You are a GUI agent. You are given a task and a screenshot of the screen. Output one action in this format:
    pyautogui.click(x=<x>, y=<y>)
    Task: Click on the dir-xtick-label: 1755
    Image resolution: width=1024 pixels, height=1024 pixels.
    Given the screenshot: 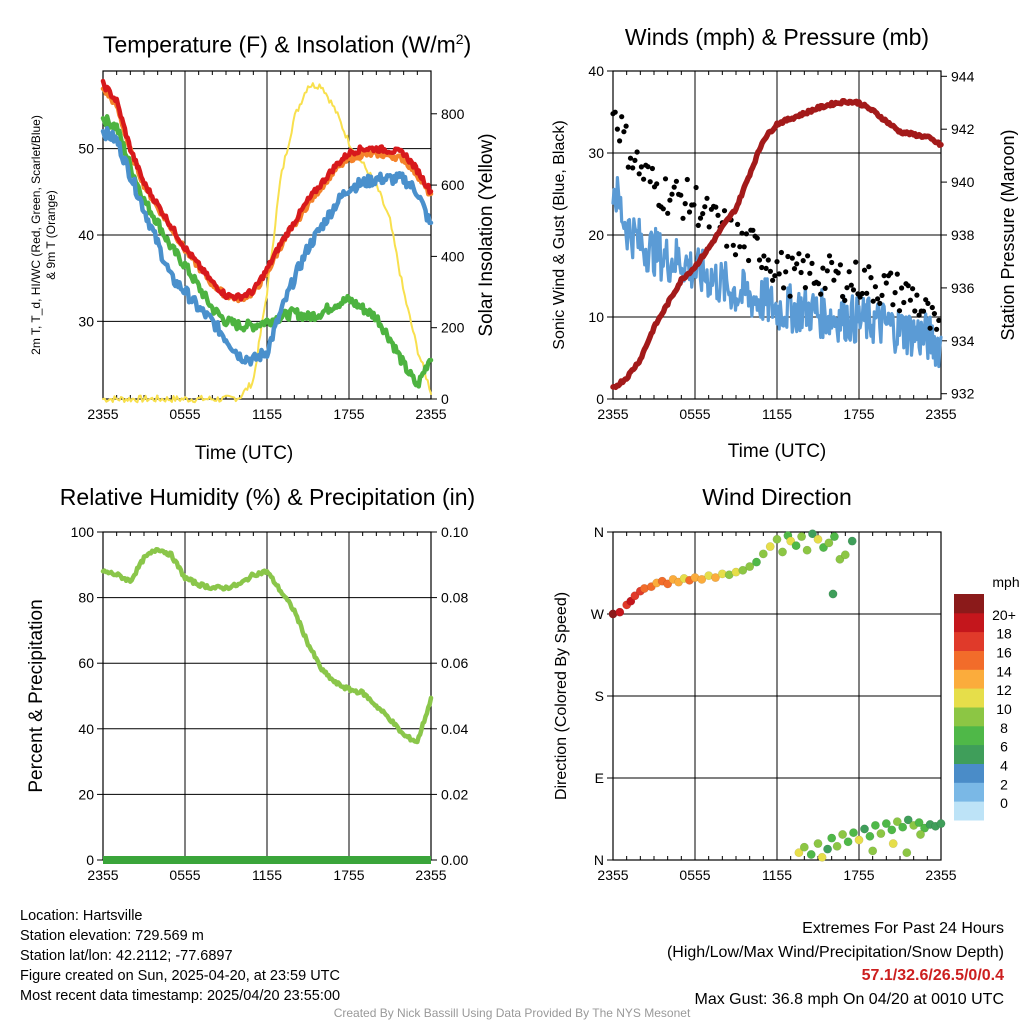 What is the action you would take?
    pyautogui.click(x=858, y=875)
    